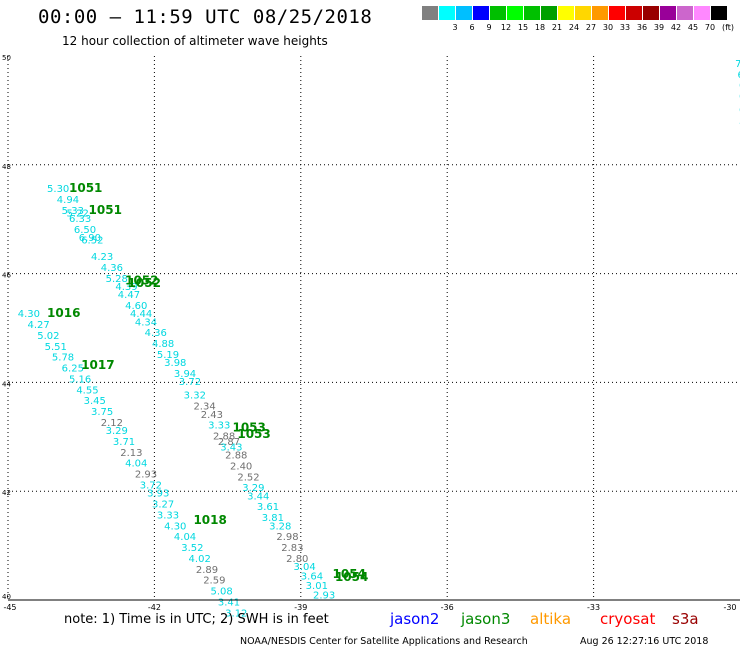 This screenshot has height=650, width=740. I want to click on swh-value-label: 2.12, so click(112, 423).